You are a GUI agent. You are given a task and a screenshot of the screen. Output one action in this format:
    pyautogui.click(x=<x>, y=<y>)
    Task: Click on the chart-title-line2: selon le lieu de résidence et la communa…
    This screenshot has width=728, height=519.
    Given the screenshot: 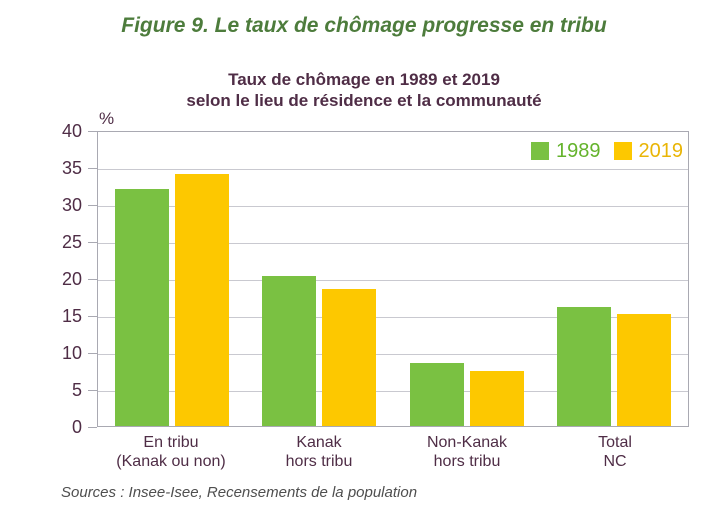 What is the action you would take?
    pyautogui.click(x=364, y=100)
    